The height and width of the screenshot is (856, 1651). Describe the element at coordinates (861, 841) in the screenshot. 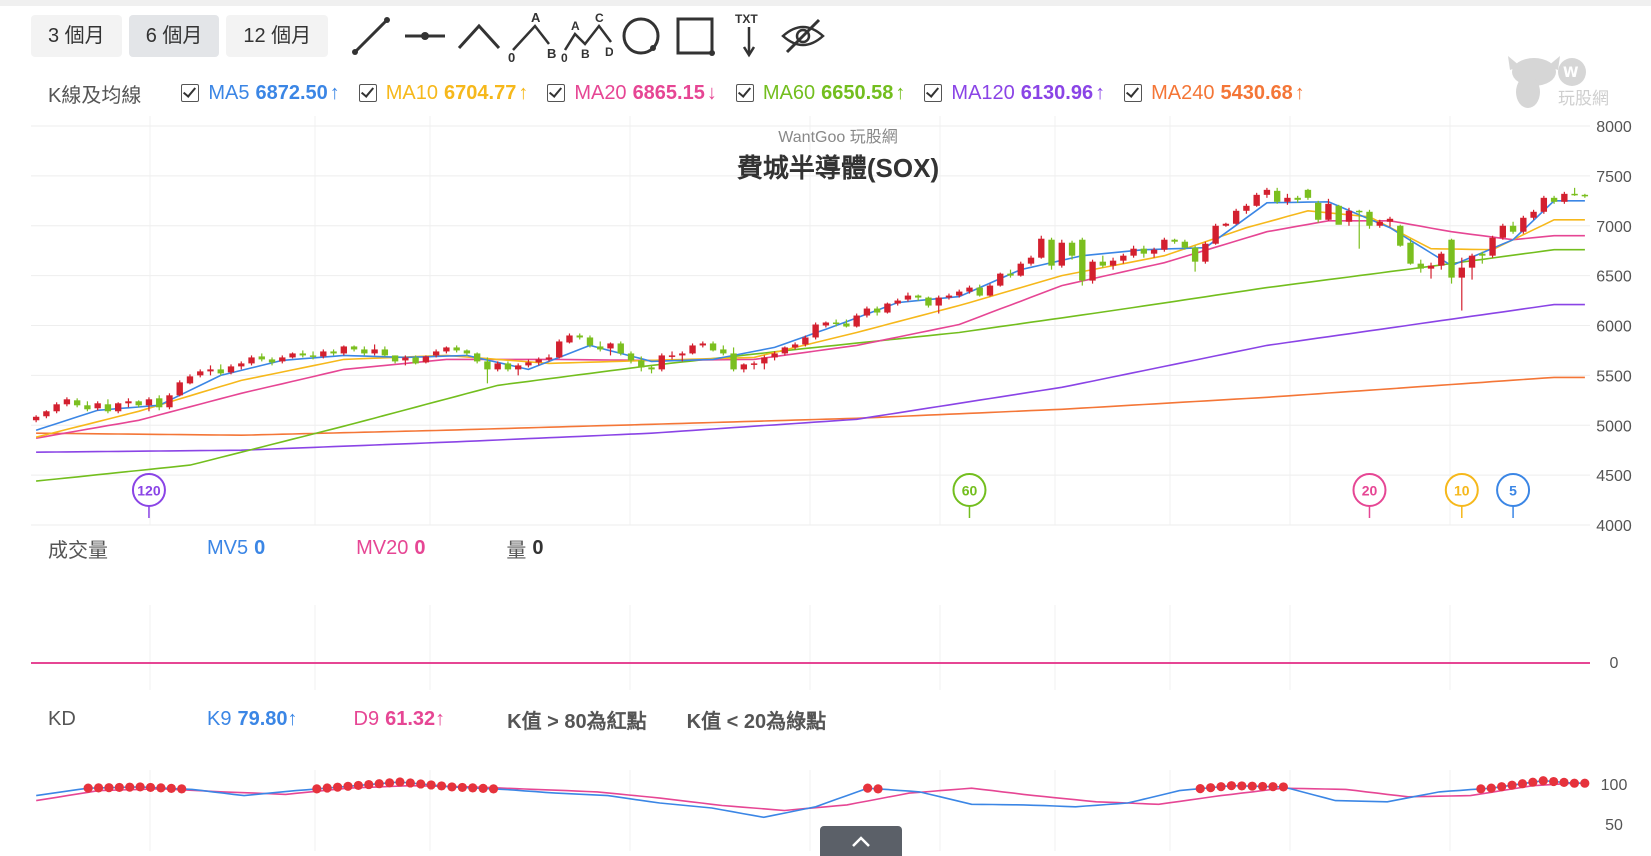

I see `collapse-panel-button` at that location.